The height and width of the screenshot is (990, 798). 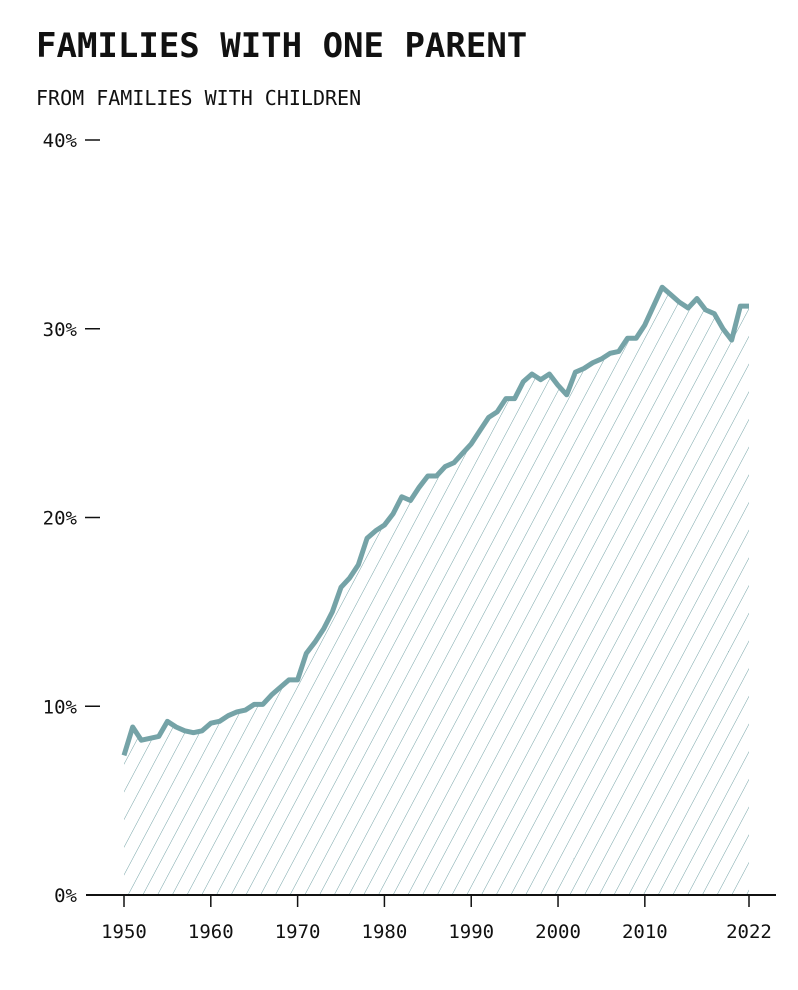 What do you see at coordinates (211, 932) in the screenshot?
I see `x-tick-label-1960: 1960` at bounding box center [211, 932].